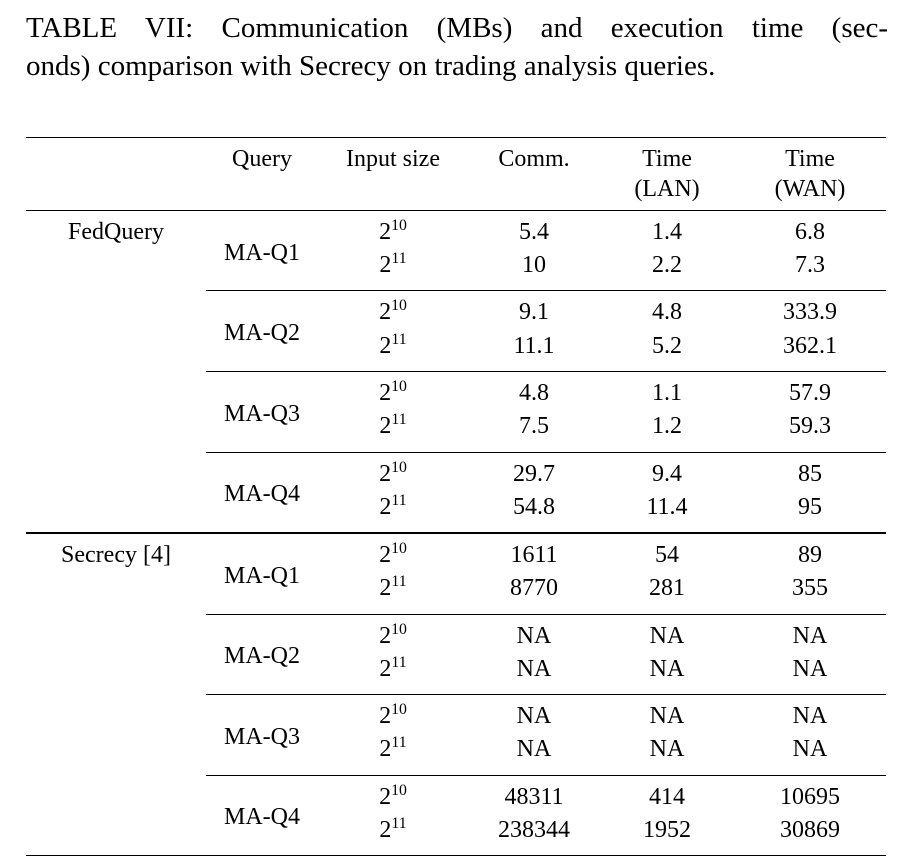 This screenshot has width=914, height=858. I want to click on comm-cell: 8770, so click(534, 588).